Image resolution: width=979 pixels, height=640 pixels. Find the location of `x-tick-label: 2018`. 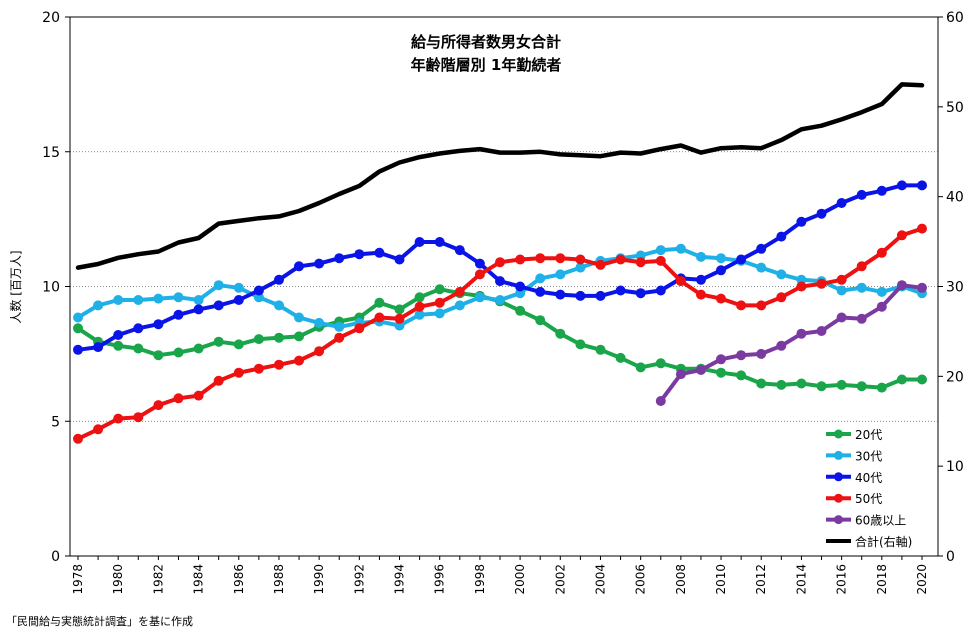

x-tick-label: 2018 is located at coordinates (882, 579).